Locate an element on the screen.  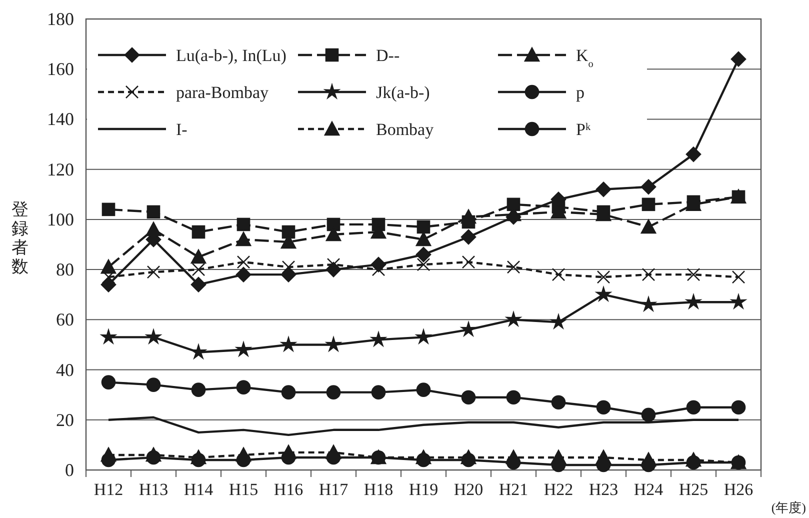
legend-label: Bombay is located at coordinates (405, 129).